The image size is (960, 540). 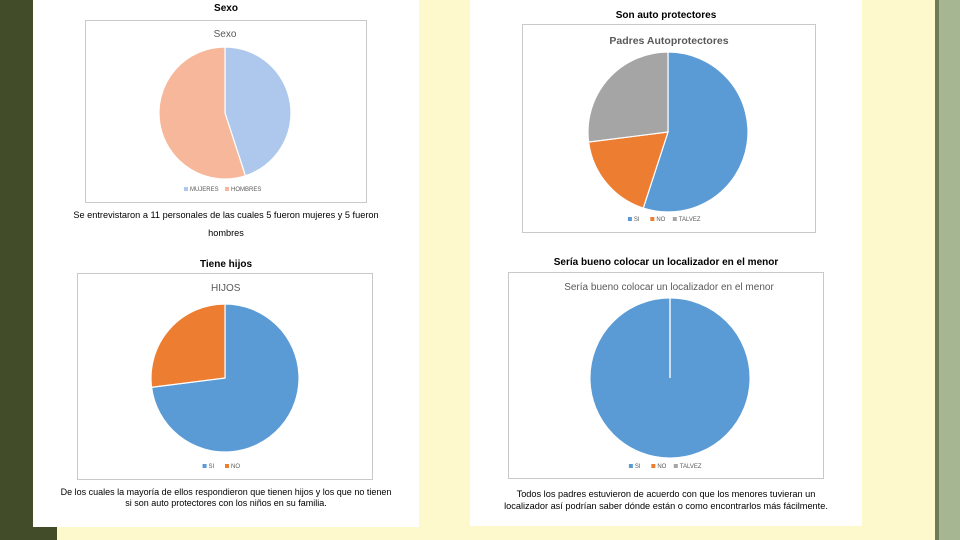 I want to click on hijos-legend-swatch-no, so click(x=227, y=466).